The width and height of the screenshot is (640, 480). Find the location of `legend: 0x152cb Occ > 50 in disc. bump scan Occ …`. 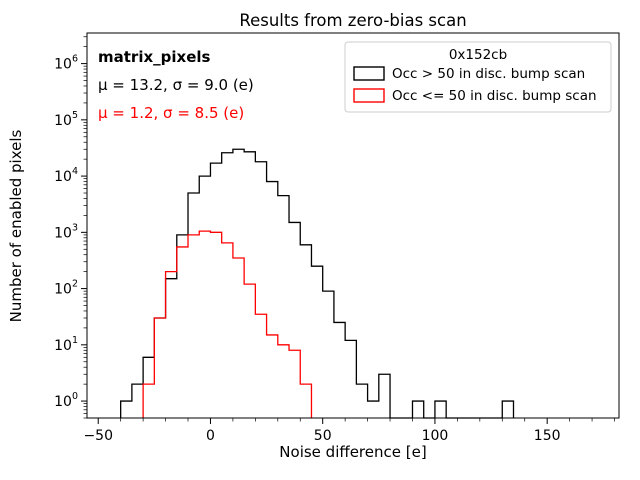

legend: 0x152cb Occ > 50 in disc. bump scan Occ … is located at coordinates (478, 77).